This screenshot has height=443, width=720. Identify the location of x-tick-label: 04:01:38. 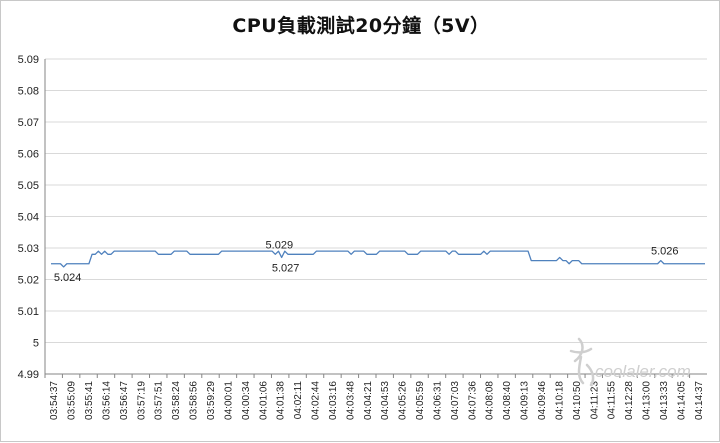
(281, 400).